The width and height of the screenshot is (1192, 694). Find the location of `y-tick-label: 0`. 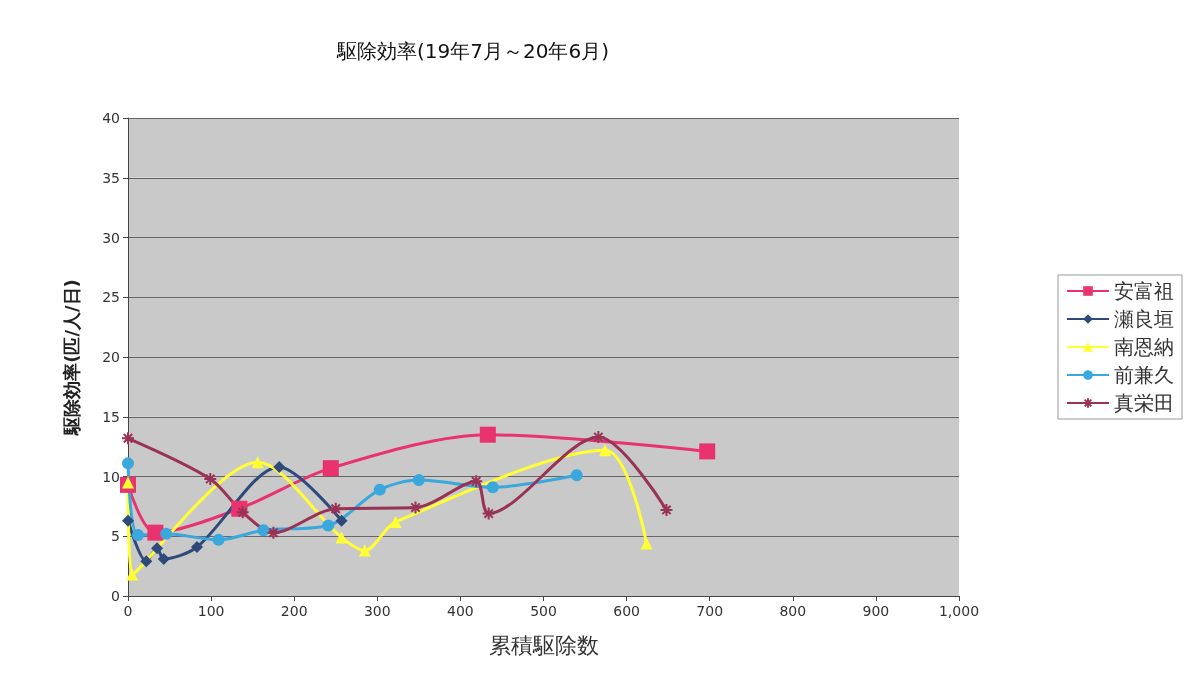

y-tick-label: 0 is located at coordinates (115, 596).